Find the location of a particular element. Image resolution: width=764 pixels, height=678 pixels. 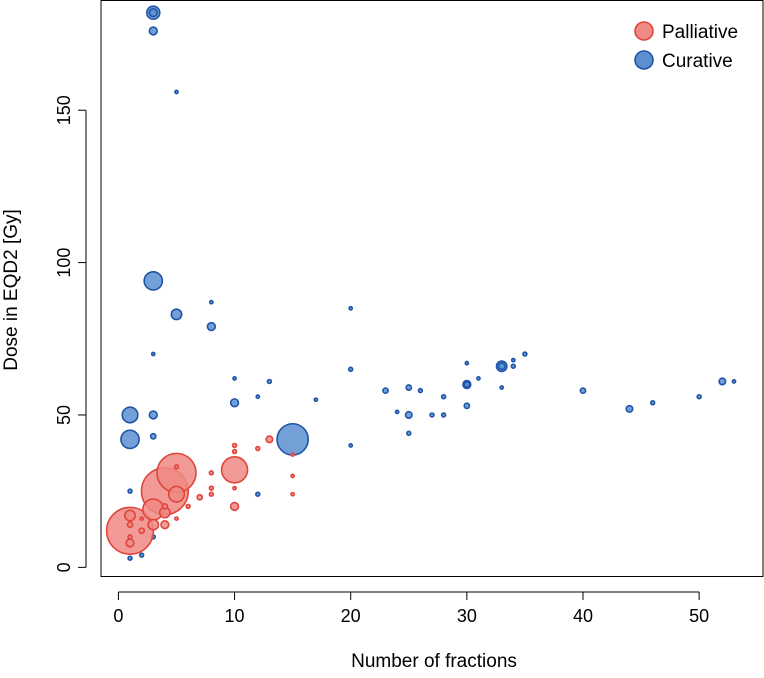

legend: Palliative Curative is located at coordinates (686, 46).